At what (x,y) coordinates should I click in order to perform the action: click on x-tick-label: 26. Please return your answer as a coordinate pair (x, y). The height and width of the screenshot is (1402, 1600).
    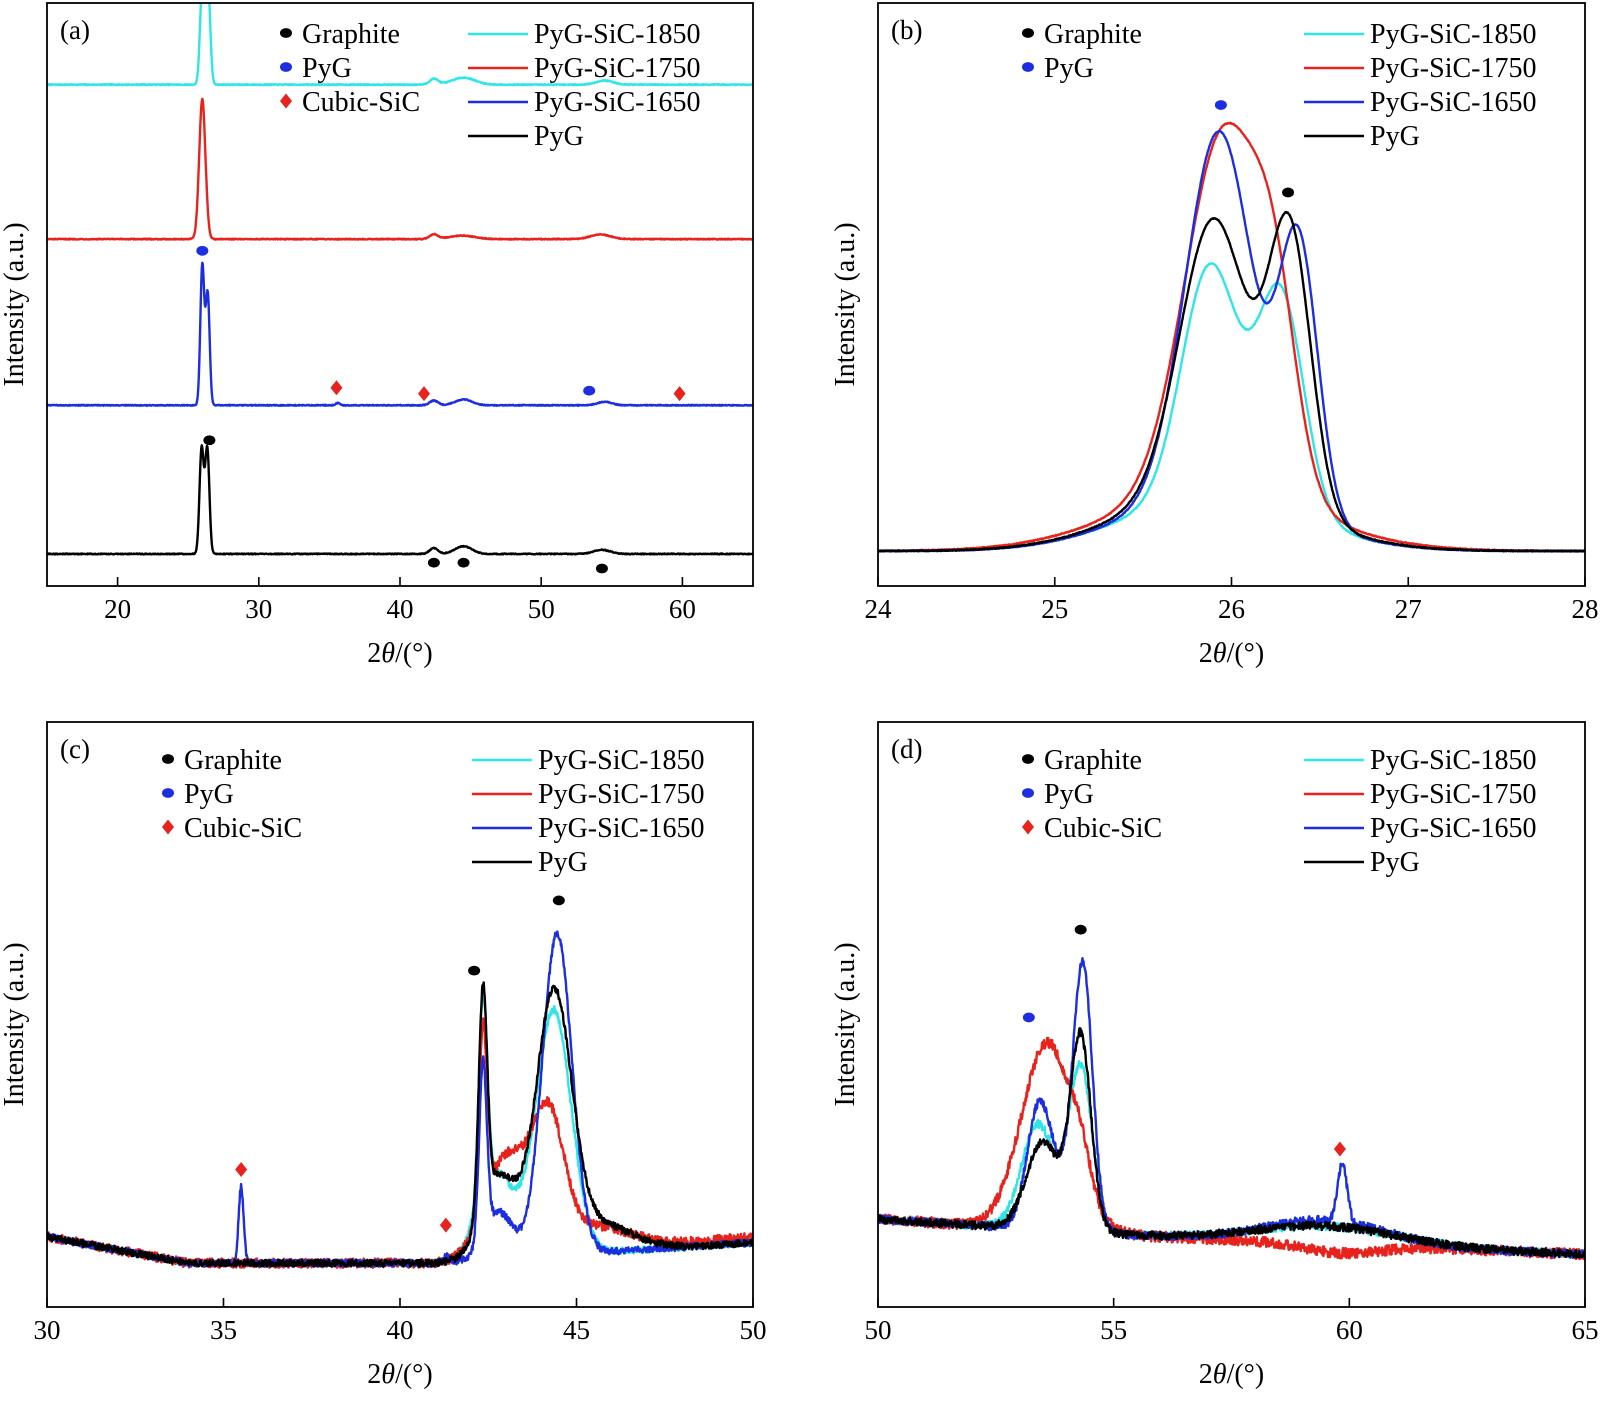
    Looking at the image, I should click on (1231, 609).